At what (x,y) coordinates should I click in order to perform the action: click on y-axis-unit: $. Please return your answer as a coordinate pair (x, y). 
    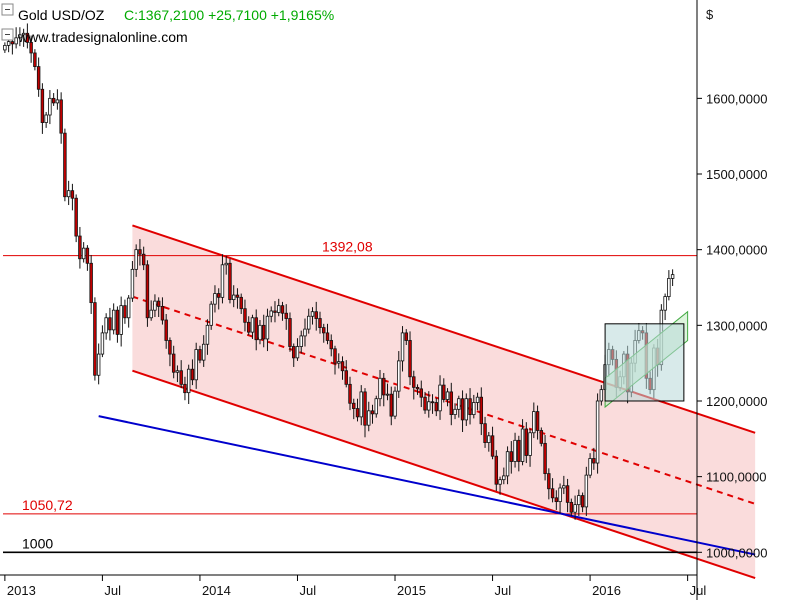
    Looking at the image, I should click on (710, 14).